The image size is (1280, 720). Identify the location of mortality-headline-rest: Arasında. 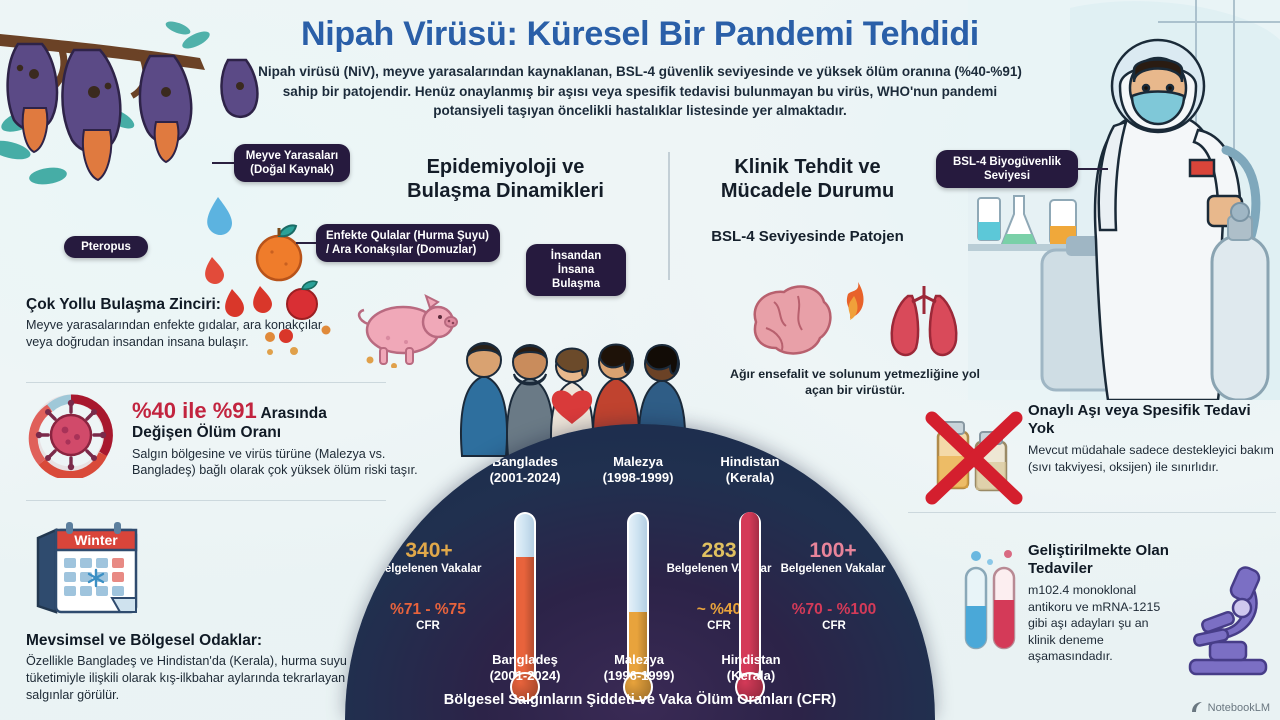
(291, 413).